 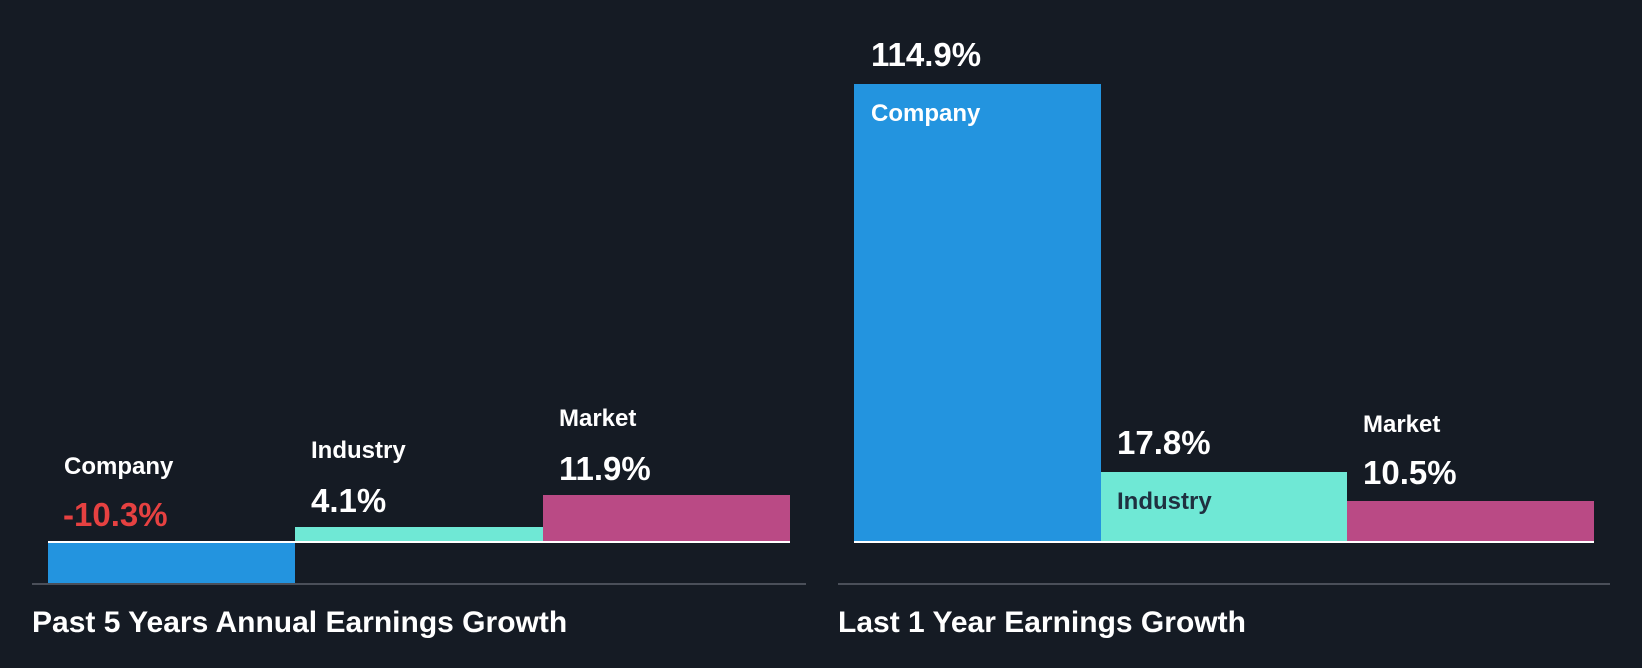 I want to click on industry-value: 4.1%, so click(x=349, y=500).